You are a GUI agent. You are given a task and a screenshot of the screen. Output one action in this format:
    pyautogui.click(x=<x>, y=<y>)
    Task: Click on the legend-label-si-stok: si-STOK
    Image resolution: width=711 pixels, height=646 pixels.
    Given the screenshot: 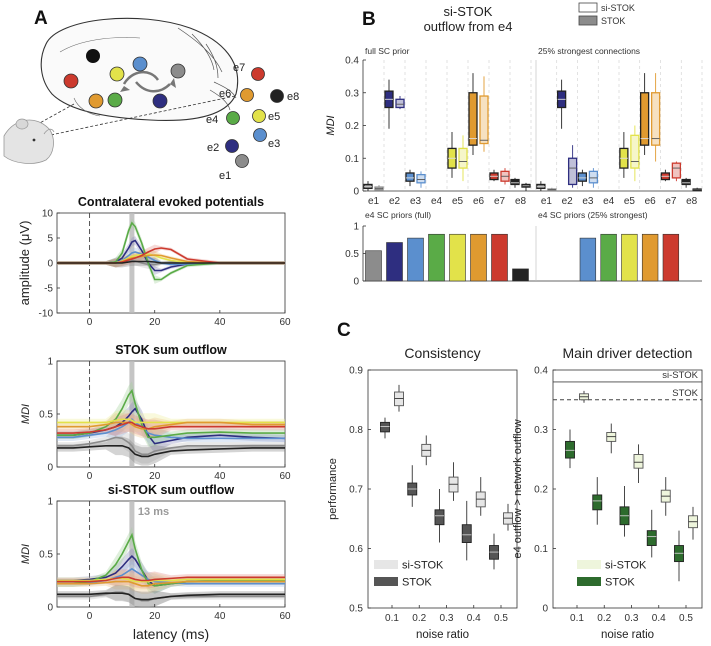 What is the action you would take?
    pyautogui.click(x=626, y=566)
    